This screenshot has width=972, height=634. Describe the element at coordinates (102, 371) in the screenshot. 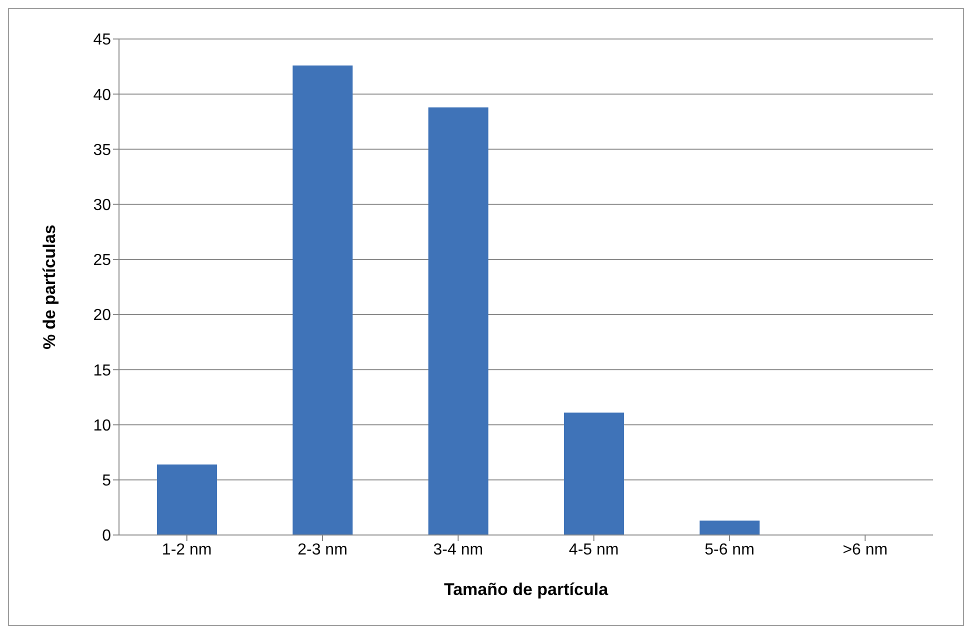

I see `y-tick-label: 15` at that location.